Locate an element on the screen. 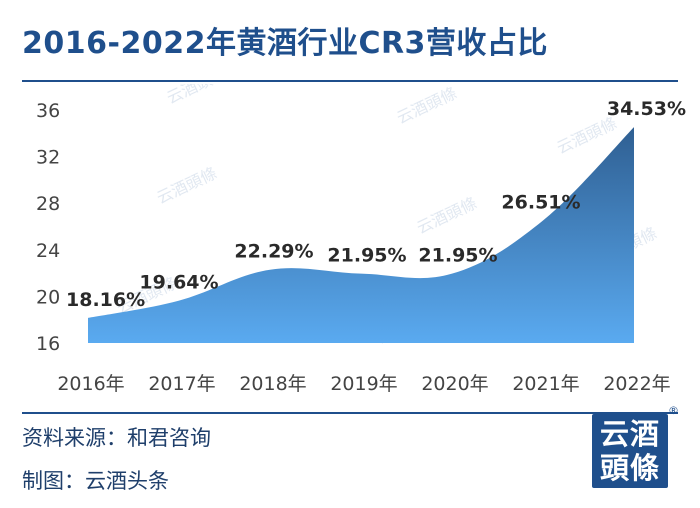 Image resolution: width=700 pixels, height=508 pixels. y-tick-label: 32 is located at coordinates (48, 158).